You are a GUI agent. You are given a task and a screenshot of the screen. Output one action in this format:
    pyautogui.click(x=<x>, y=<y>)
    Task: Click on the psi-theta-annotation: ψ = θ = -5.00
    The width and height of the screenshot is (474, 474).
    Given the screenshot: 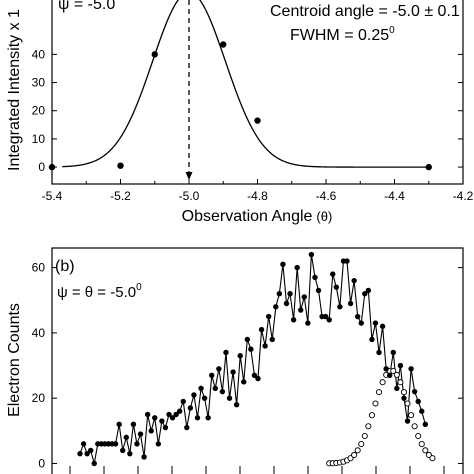 What is the action you would take?
    pyautogui.click(x=99, y=291)
    